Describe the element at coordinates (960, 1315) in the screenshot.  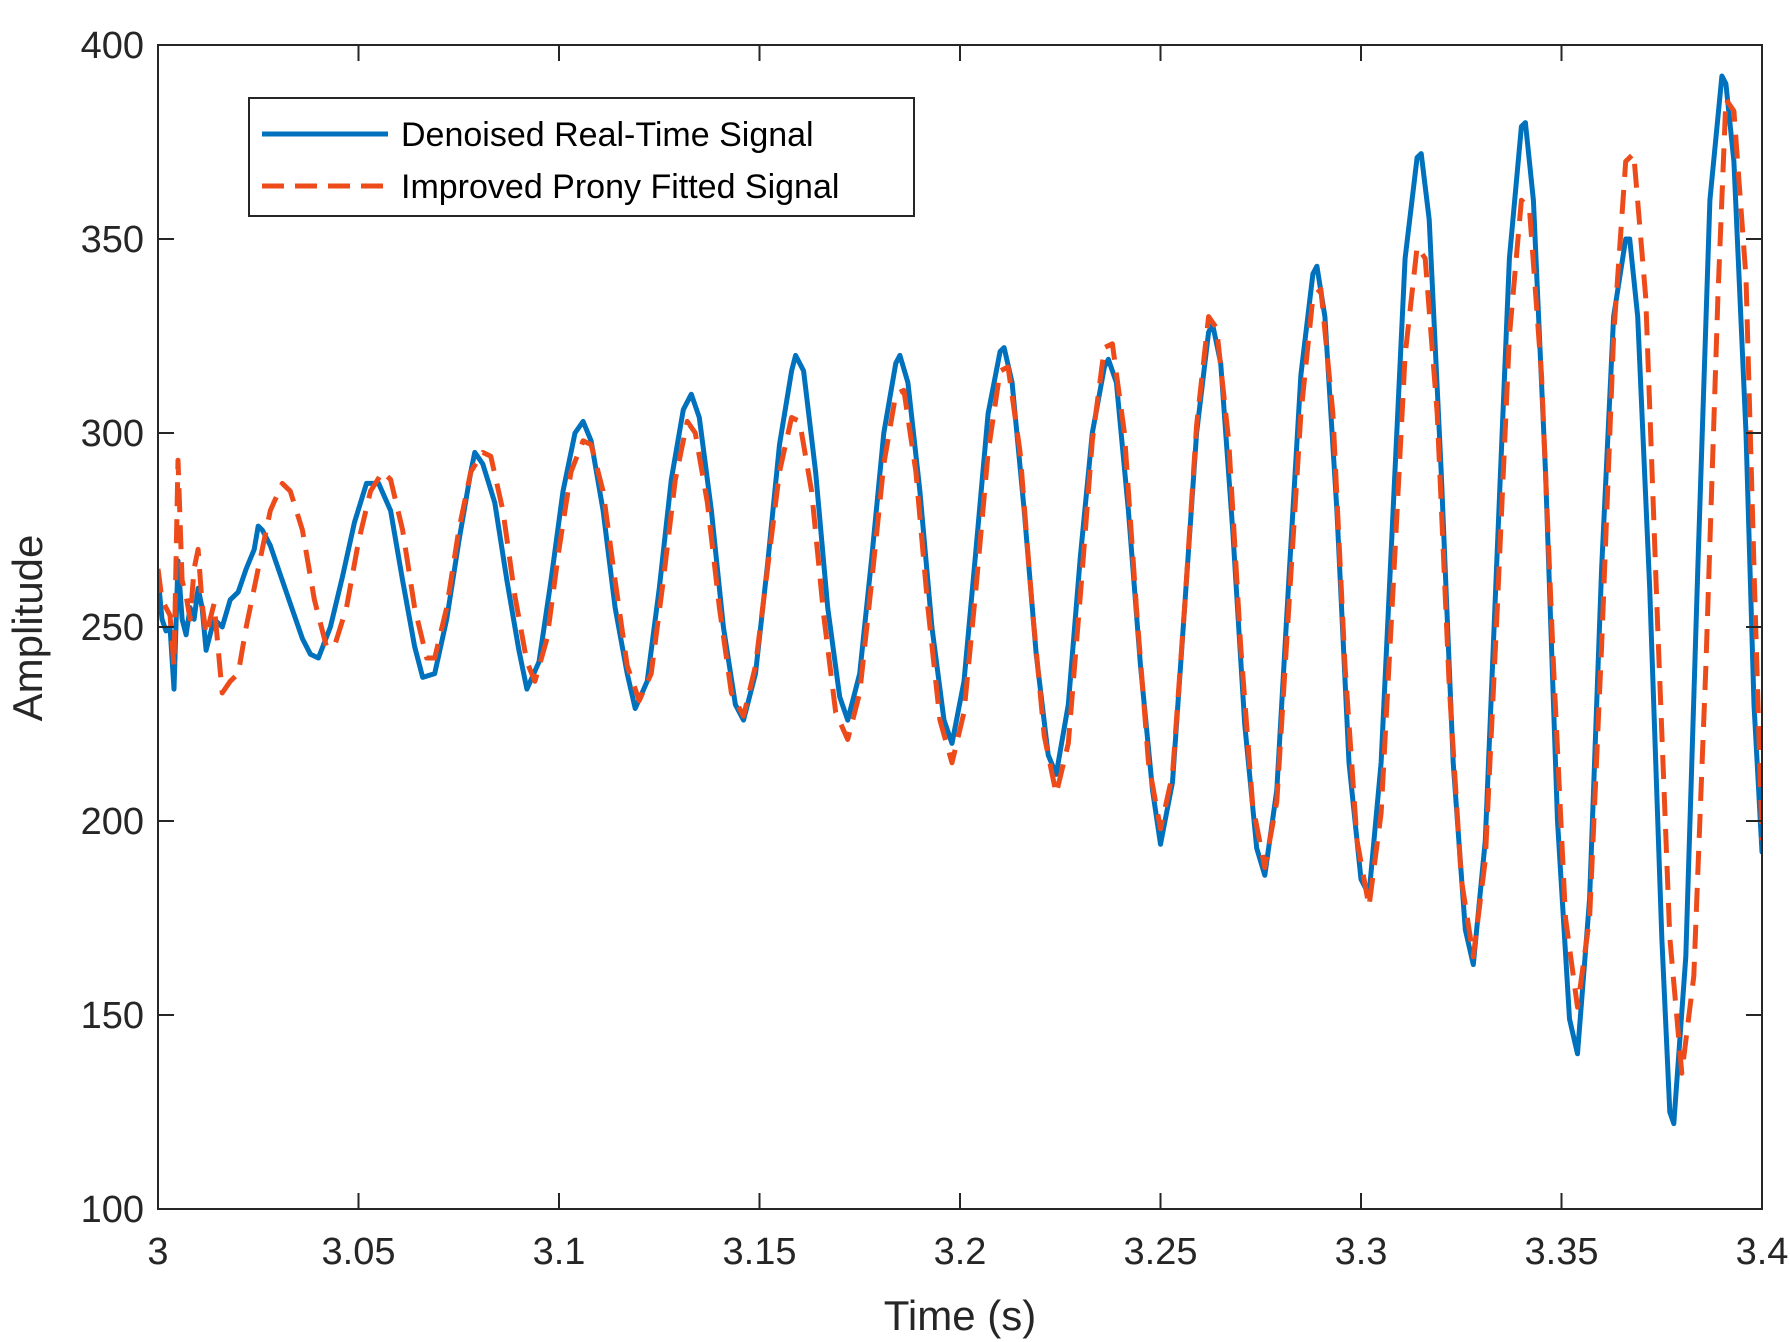
I see `x-axis-title: Time (s)` at that location.